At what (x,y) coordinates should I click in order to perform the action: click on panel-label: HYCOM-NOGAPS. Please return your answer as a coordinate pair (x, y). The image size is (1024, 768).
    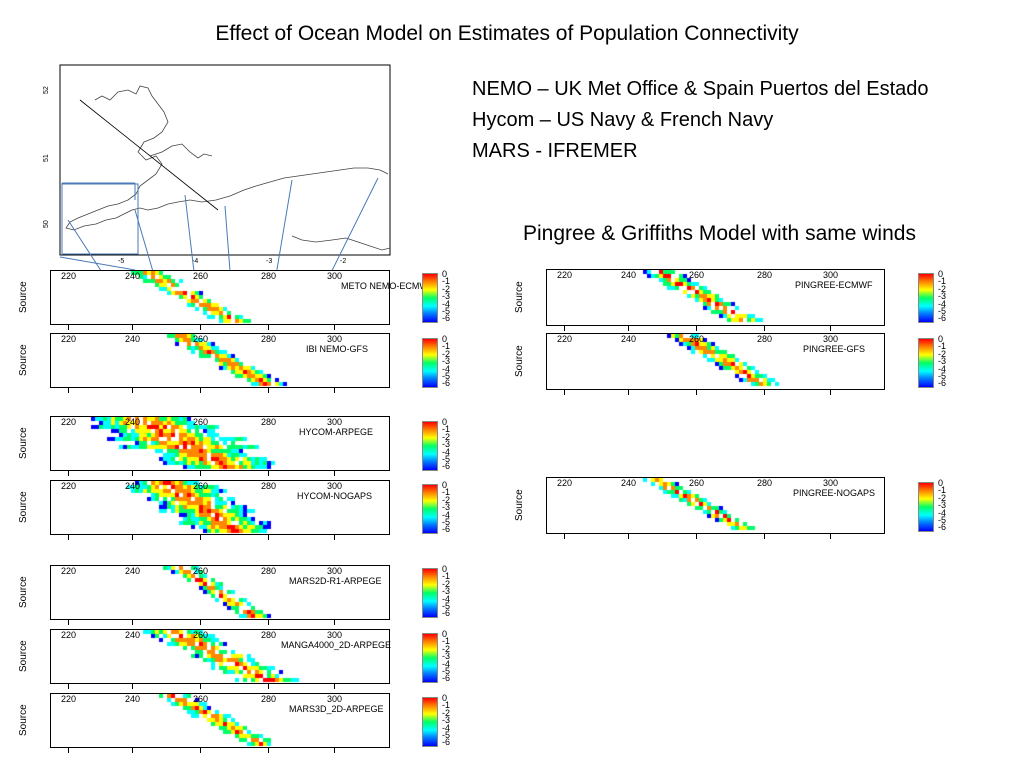
    Looking at the image, I should click on (335, 496).